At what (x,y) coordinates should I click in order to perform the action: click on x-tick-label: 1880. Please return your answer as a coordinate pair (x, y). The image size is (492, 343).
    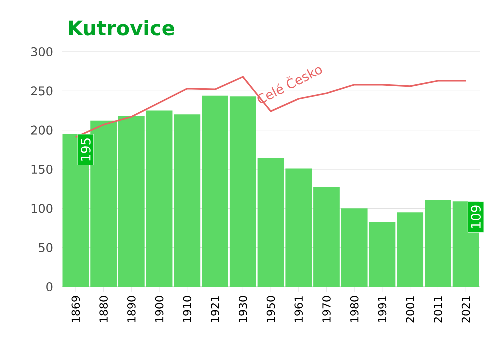
    Looking at the image, I should click on (104, 309).